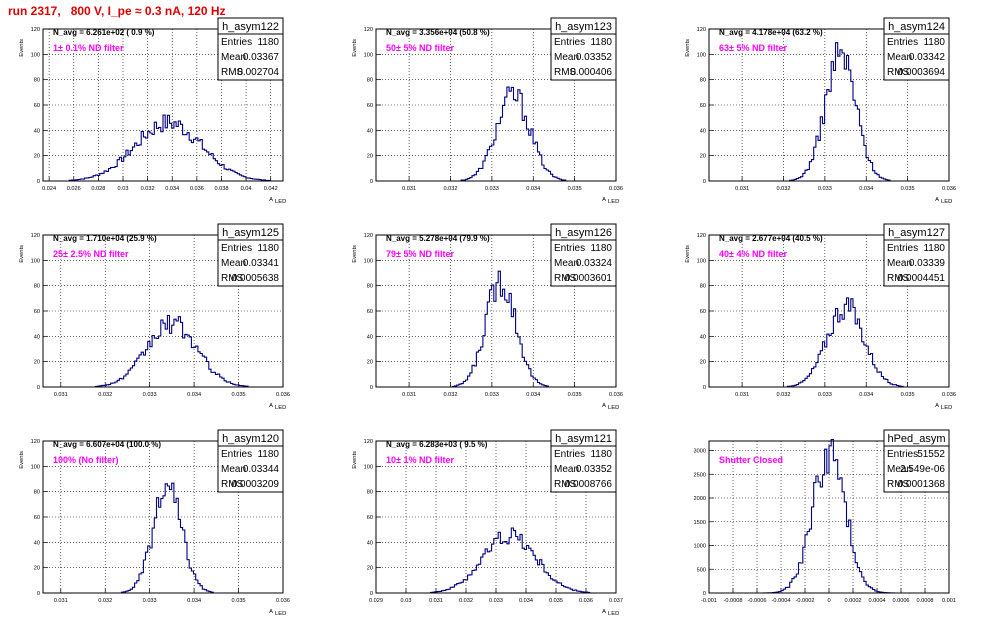 The height and width of the screenshot is (622, 996). What do you see at coordinates (261, 263) in the screenshot?
I see `stats-value: 0.03341` at bounding box center [261, 263].